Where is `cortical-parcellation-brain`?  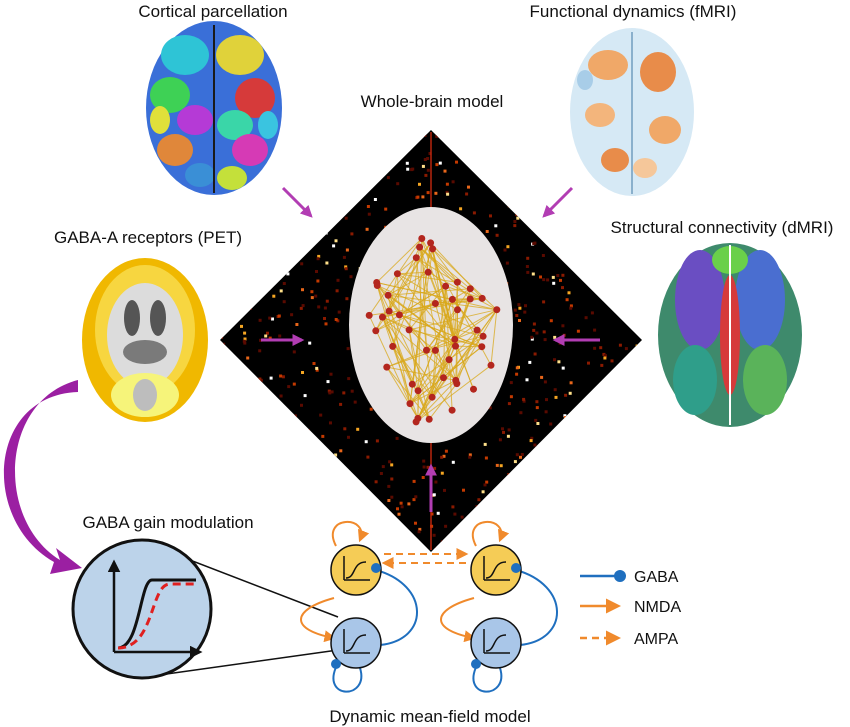
cortical-parcellation-brain is located at coordinates (214, 108).